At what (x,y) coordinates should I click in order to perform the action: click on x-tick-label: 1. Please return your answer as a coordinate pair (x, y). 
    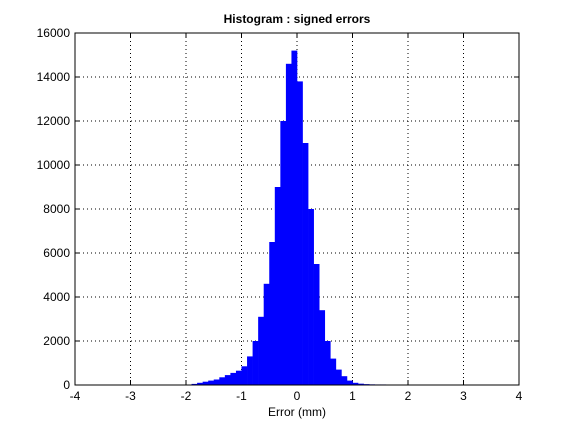
    Looking at the image, I should click on (352, 396).